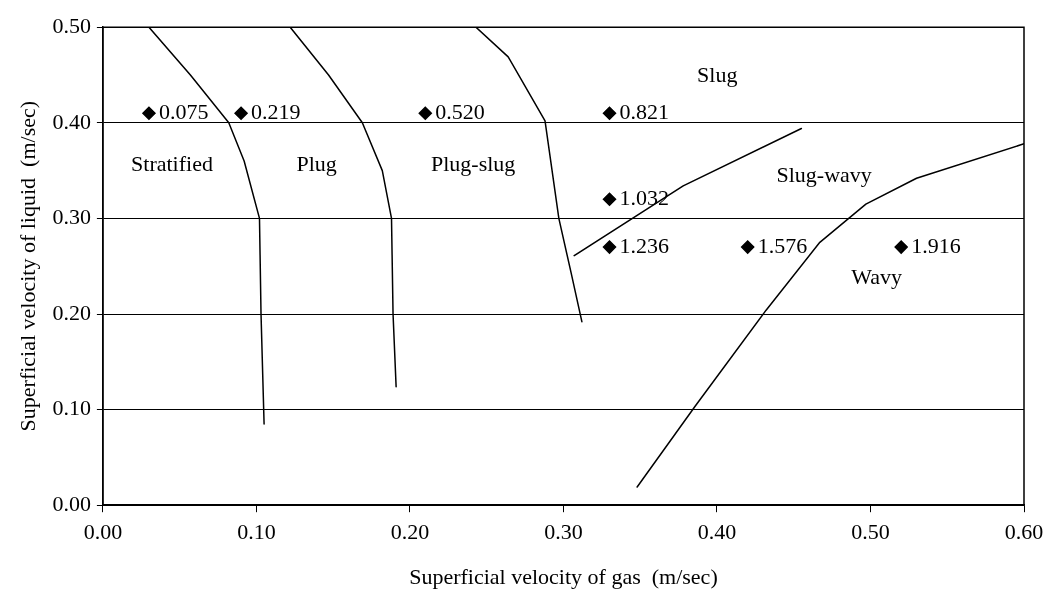  Describe the element at coordinates (717, 532) in the screenshot. I see `x-tick-label: 0.40` at that location.